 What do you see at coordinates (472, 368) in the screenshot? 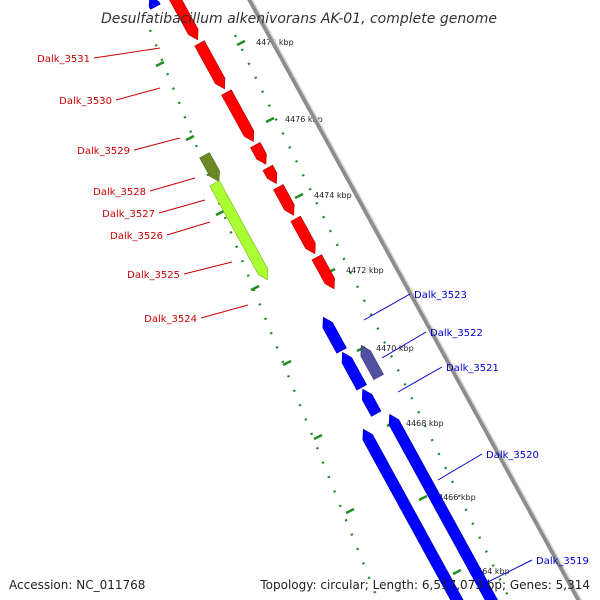
I see `gene-label: Dalk_3521` at bounding box center [472, 368].